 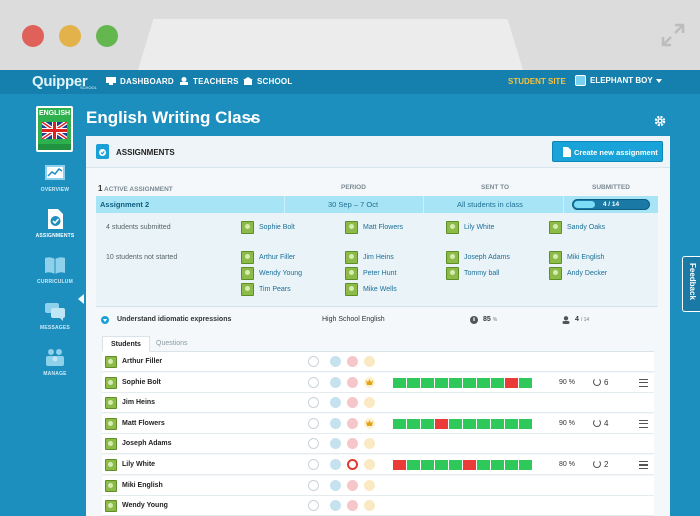 What do you see at coordinates (614, 80) in the screenshot?
I see `user-menu: ELEPHANT BOY` at bounding box center [614, 80].